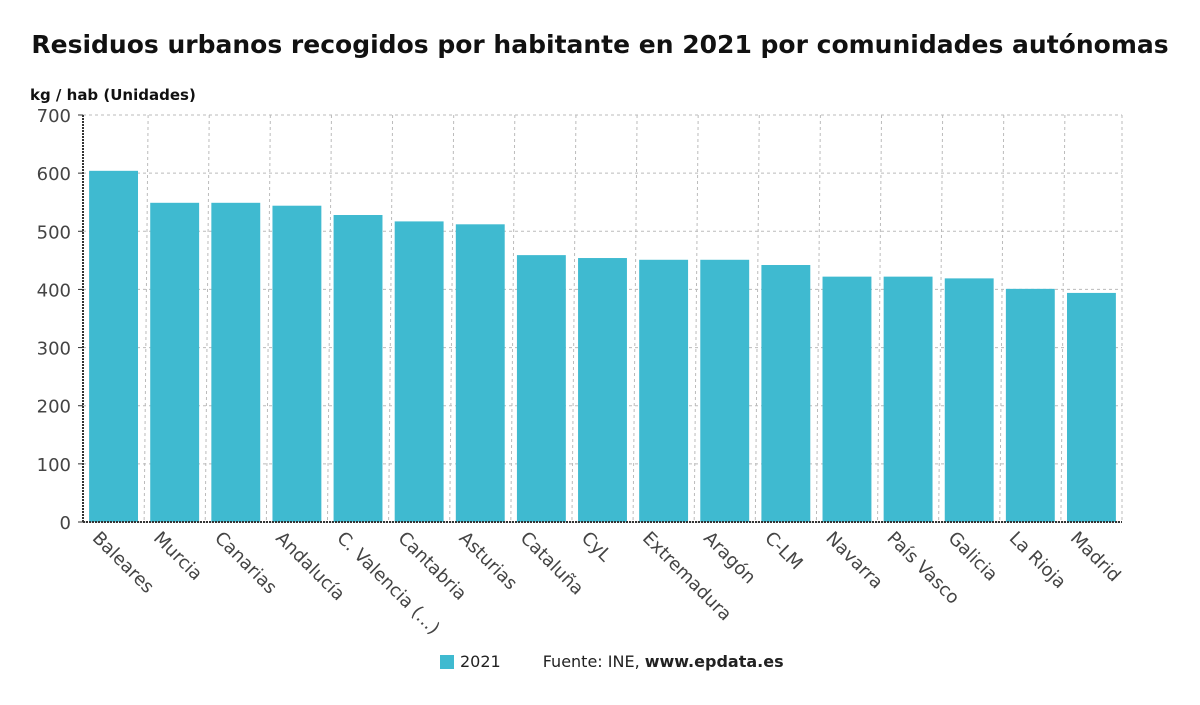 This screenshot has height=705, width=1200. Describe the element at coordinates (969, 400) in the screenshot. I see `bar-galicia` at that location.